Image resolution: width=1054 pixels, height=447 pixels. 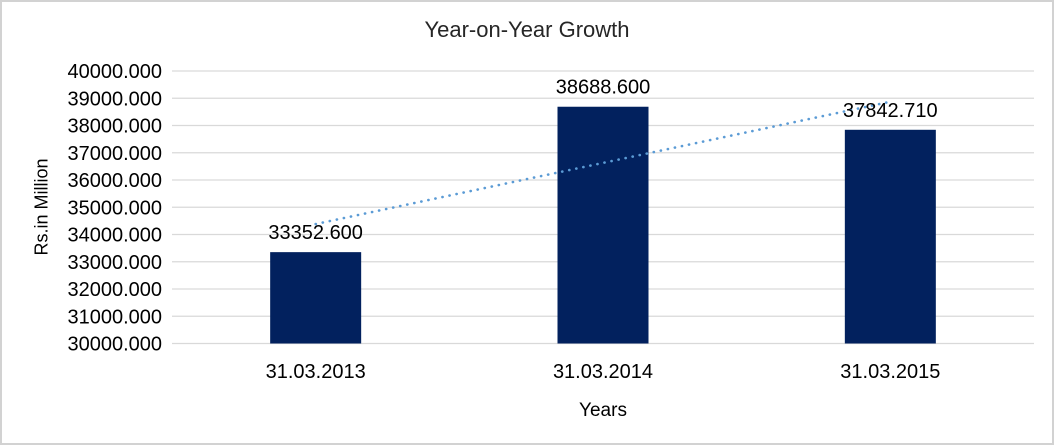 I want to click on y-tick-label: 32000.000, so click(x=114, y=290).